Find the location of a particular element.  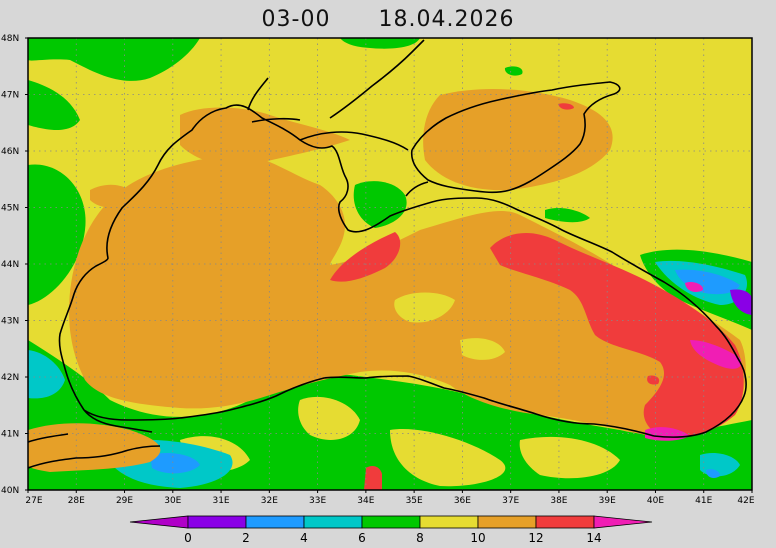

field-blue-e is located at coordinates (707, 282).